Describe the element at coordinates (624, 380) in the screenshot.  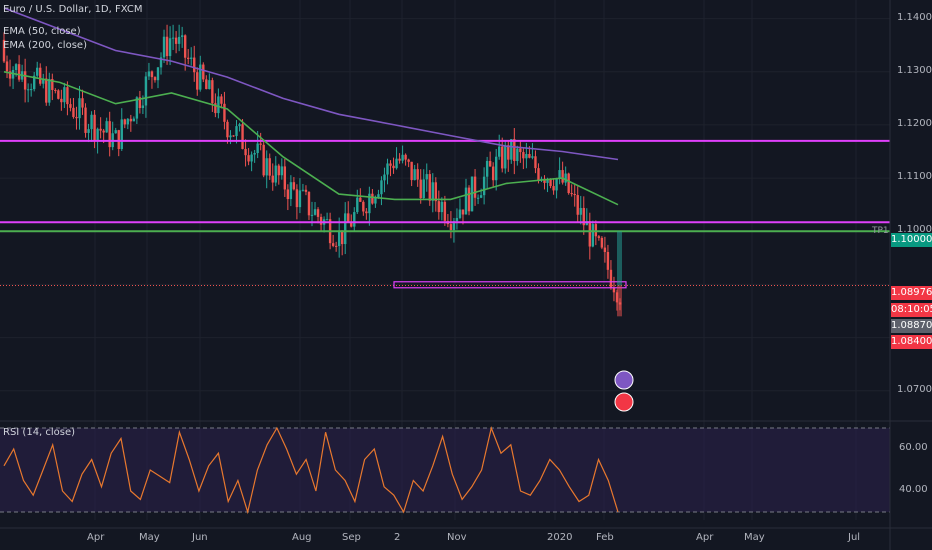
I see `event-flag-icon` at that location.